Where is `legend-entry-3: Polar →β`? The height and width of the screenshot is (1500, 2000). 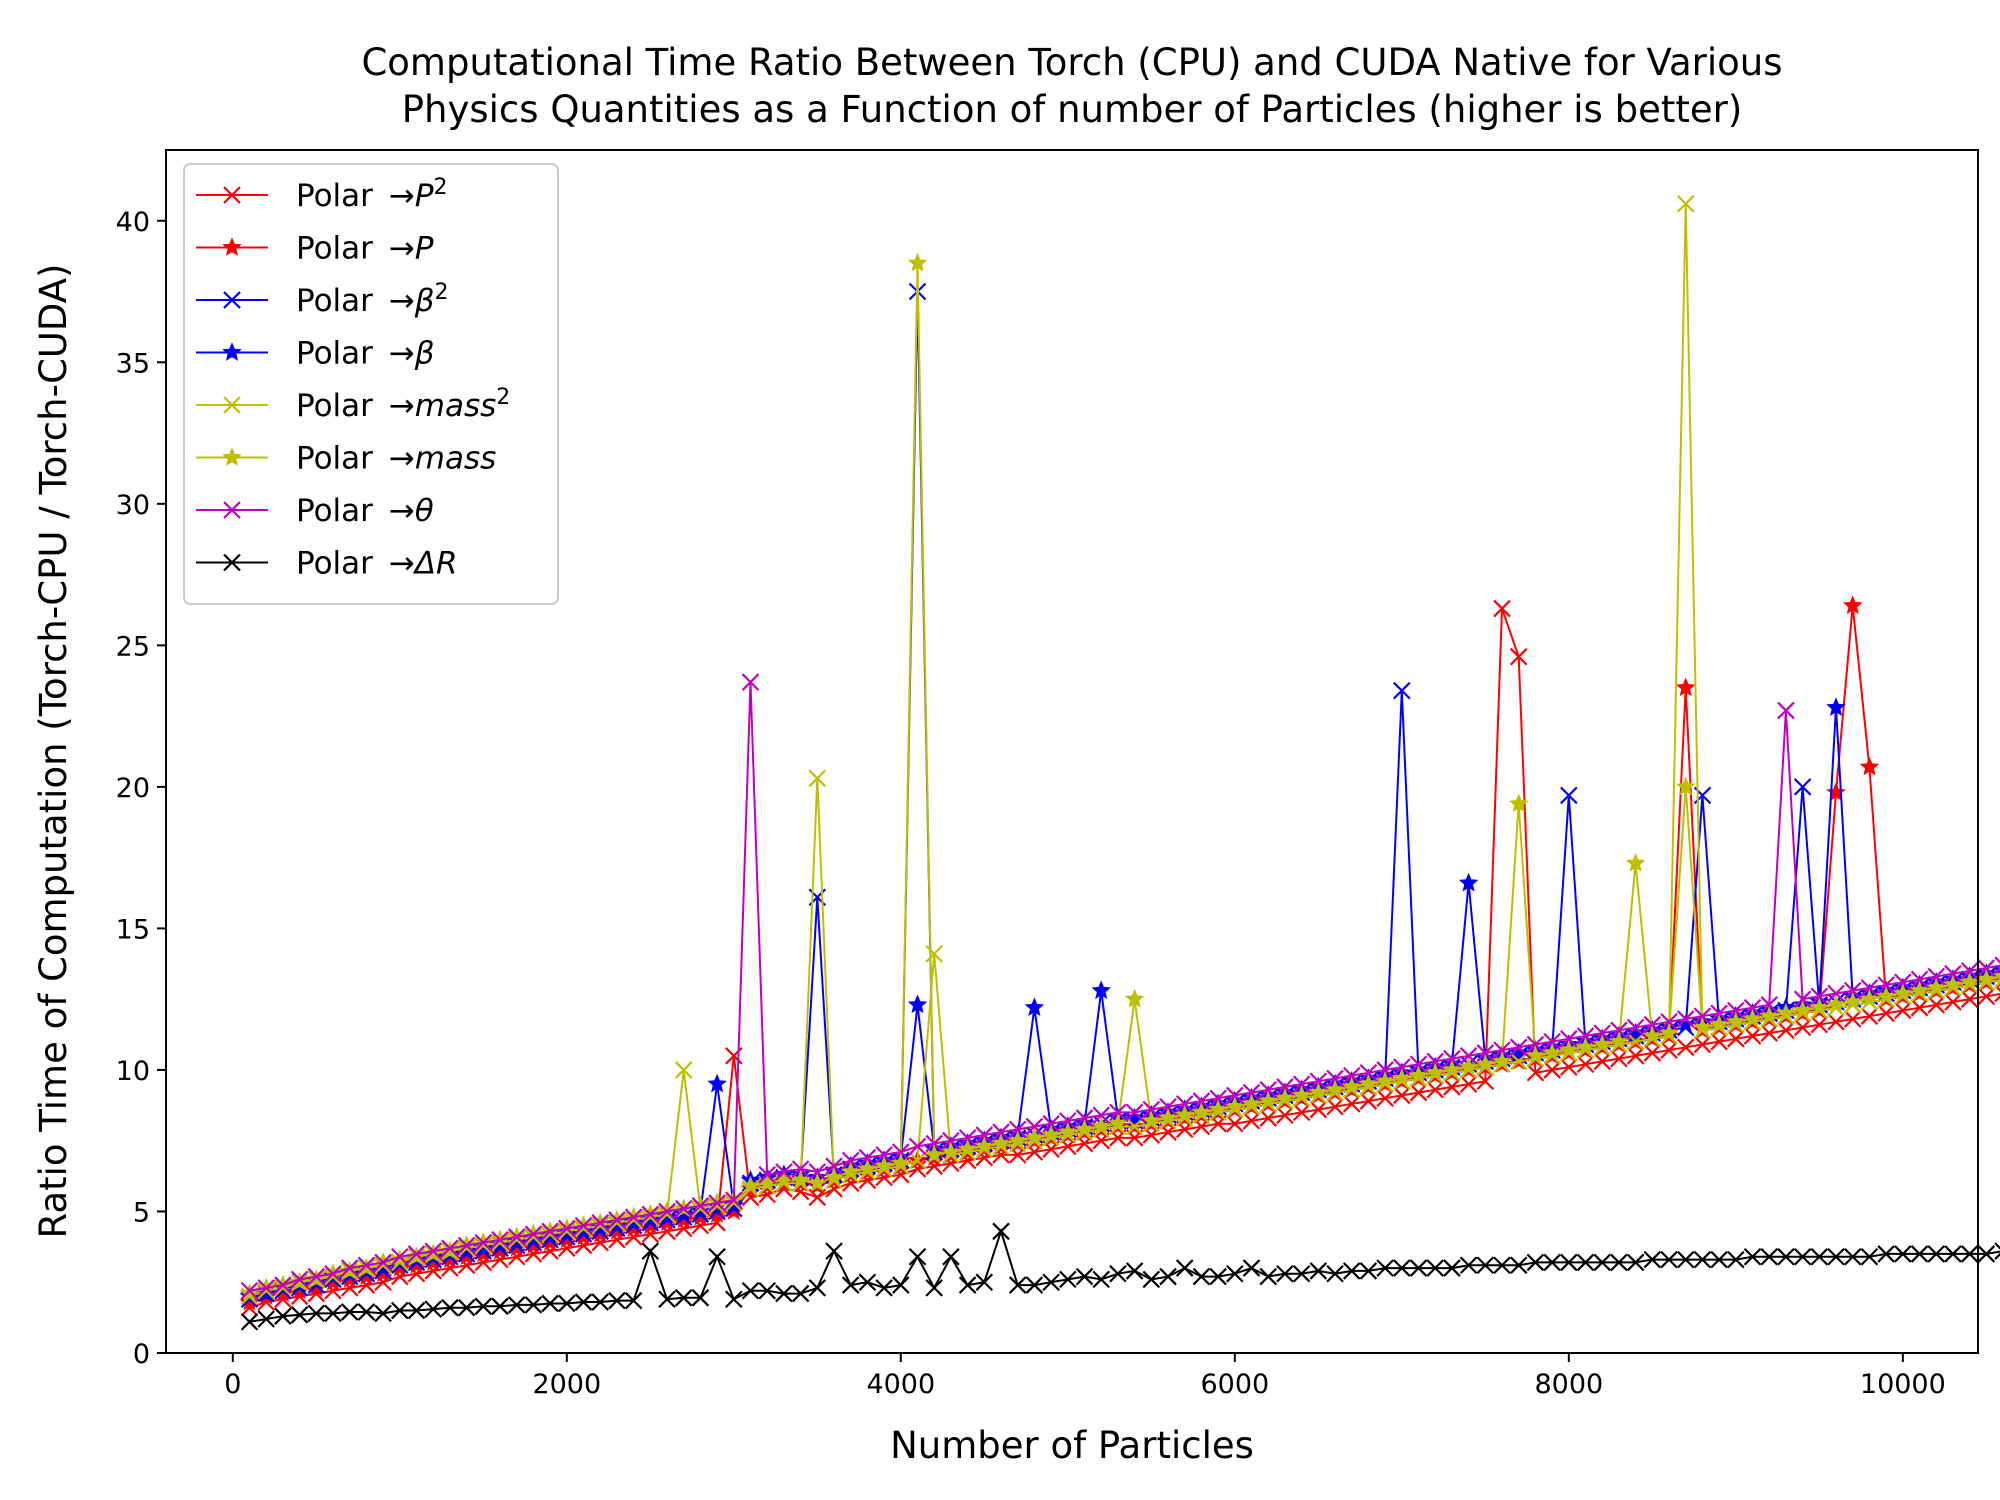
legend-entry-3: Polar →β is located at coordinates (315, 354).